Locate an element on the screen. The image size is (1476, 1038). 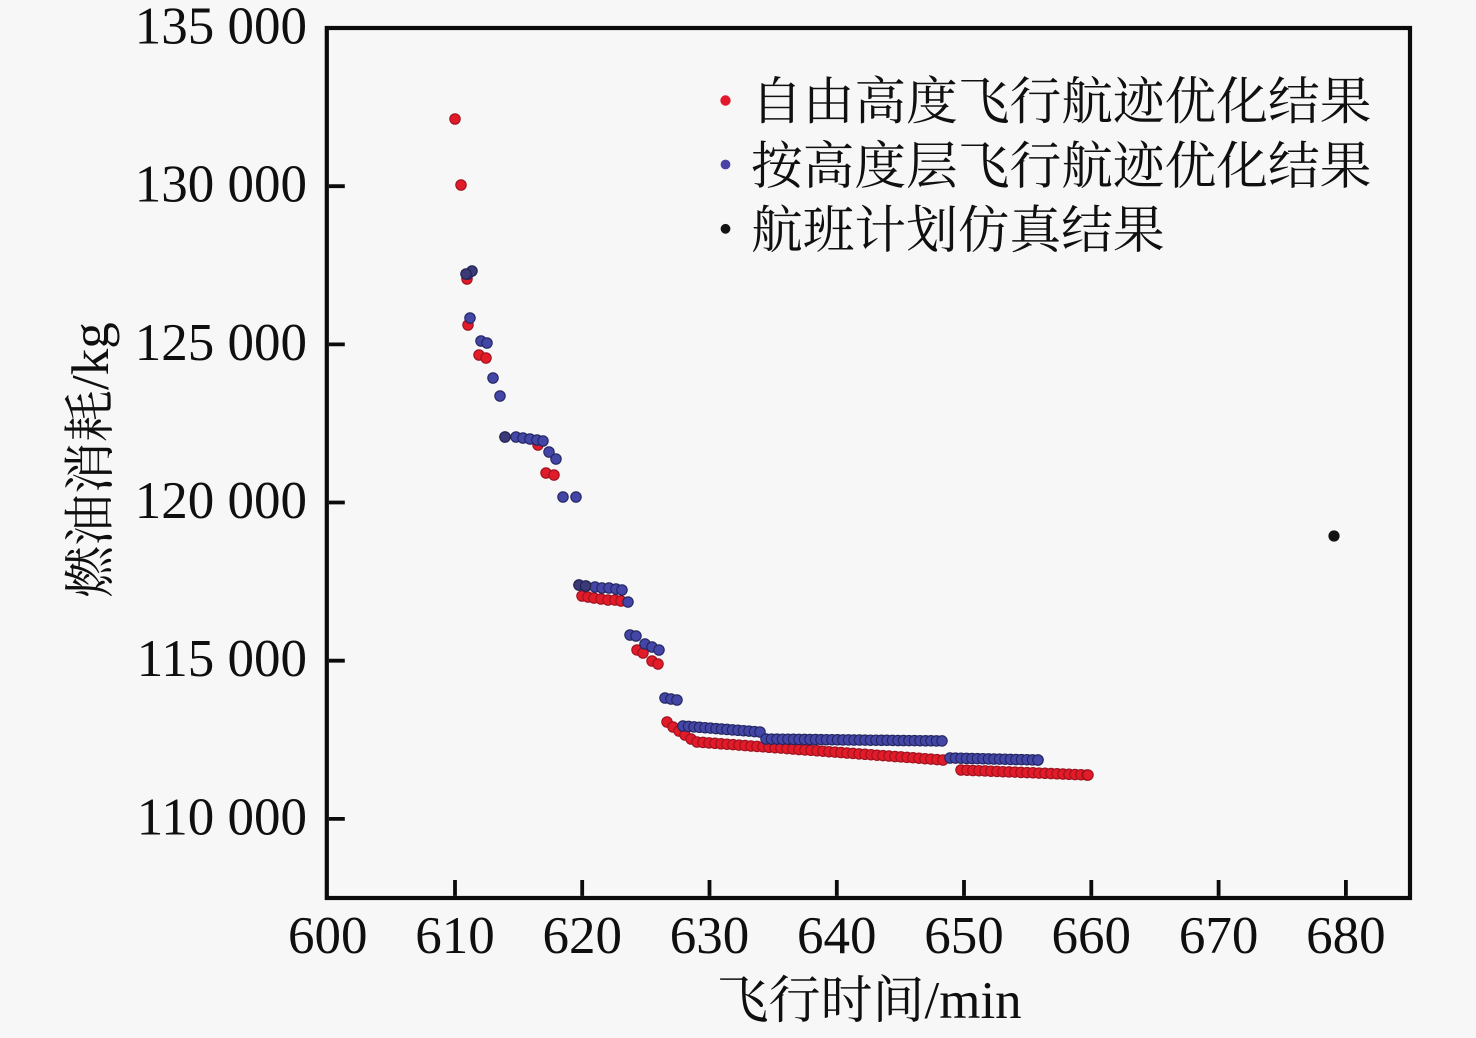
svg-text: 110 000 is located at coordinates (222, 817).